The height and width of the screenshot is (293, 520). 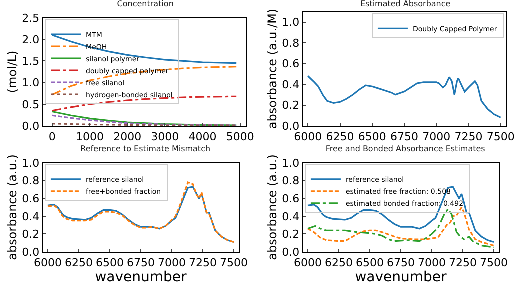 I want to click on y-tick-label: 0.5, so click(x=31, y=105).